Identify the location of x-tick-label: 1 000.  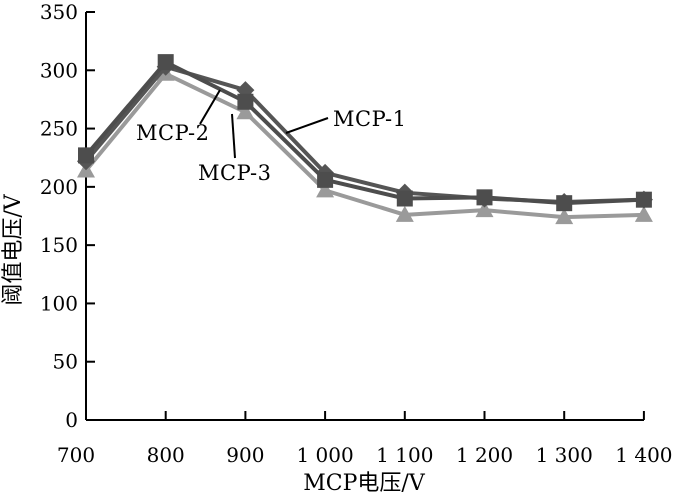
(324, 455).